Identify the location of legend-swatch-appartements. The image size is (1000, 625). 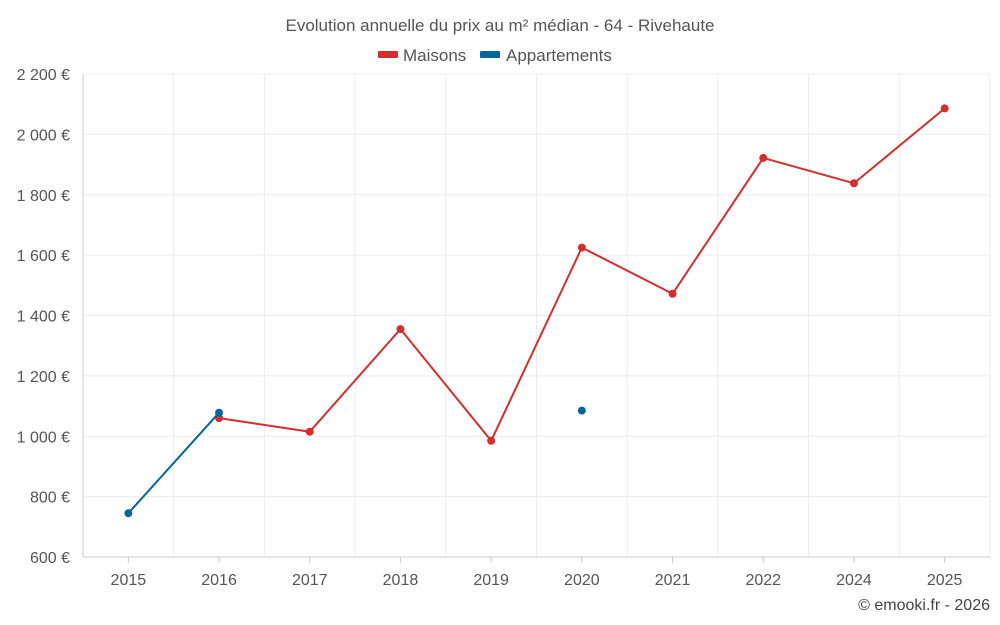
(490, 54).